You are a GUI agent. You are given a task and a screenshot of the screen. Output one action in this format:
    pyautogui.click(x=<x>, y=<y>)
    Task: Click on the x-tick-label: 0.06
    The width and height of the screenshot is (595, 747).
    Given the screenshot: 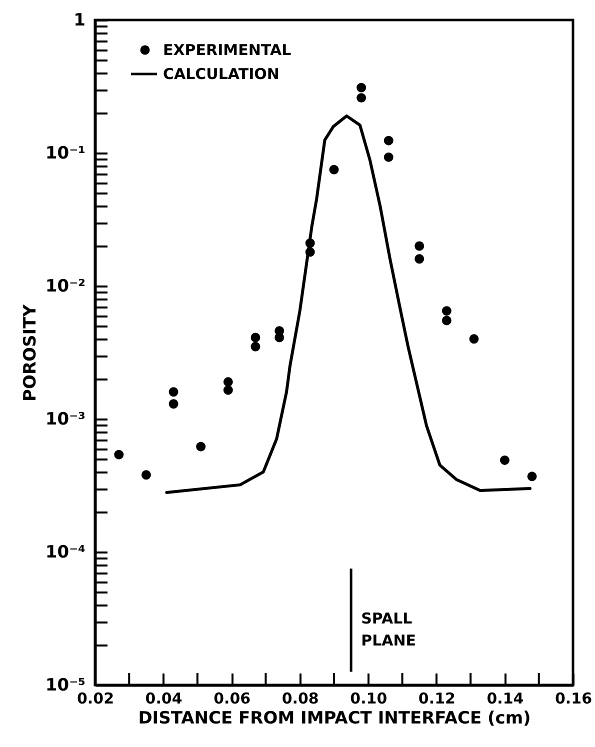 What is the action you would take?
    pyautogui.click(x=232, y=699)
    